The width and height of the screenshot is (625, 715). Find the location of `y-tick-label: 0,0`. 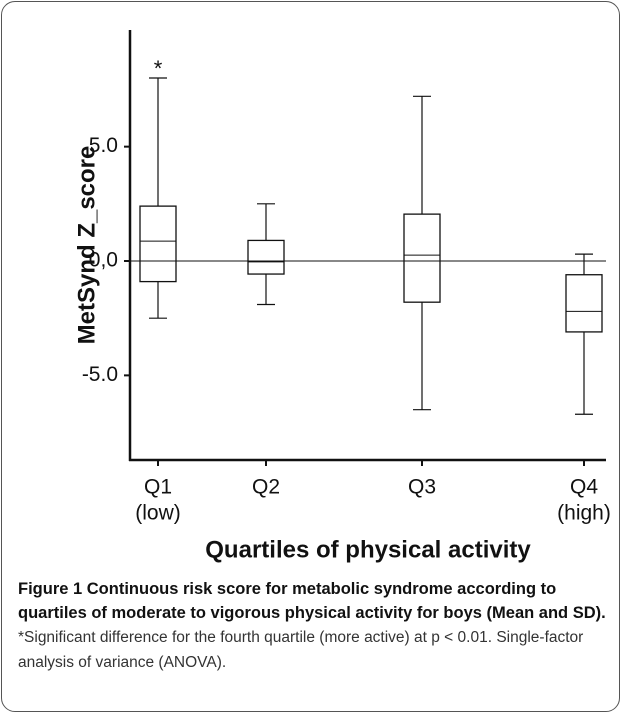

y-tick-label: 0,0 is located at coordinates (103, 260).